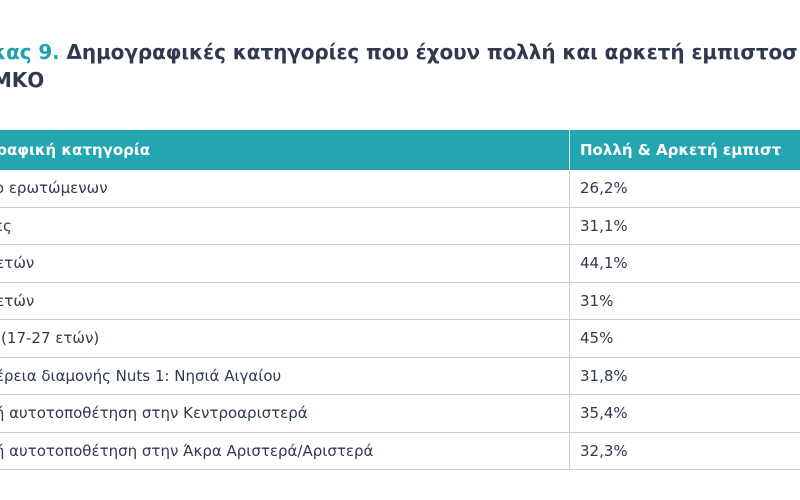 This screenshot has width=800, height=500. Describe the element at coordinates (685, 338) in the screenshot. I see `row-value-cell: 45%` at that location.